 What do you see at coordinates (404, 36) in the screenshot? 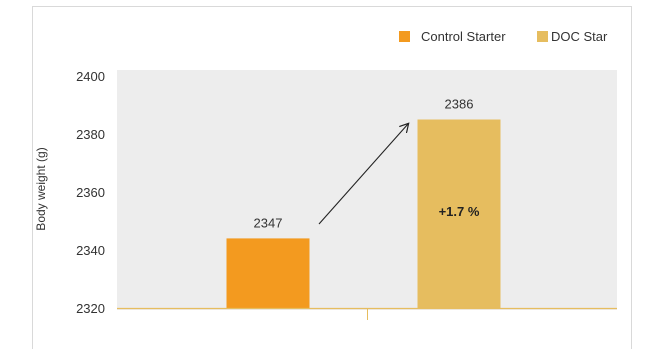
I see `legend-swatch-control-starter` at bounding box center [404, 36].